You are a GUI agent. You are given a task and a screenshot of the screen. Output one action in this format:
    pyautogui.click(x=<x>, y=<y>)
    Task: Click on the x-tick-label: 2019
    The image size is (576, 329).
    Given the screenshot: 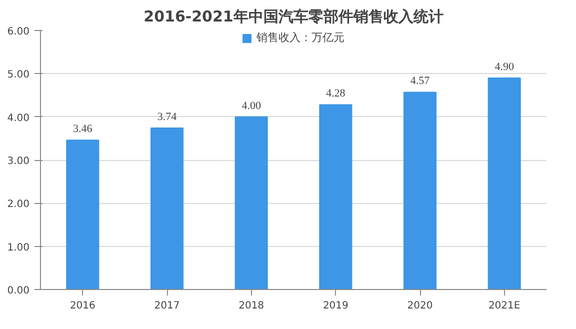 What is the action you would take?
    pyautogui.click(x=335, y=306)
    